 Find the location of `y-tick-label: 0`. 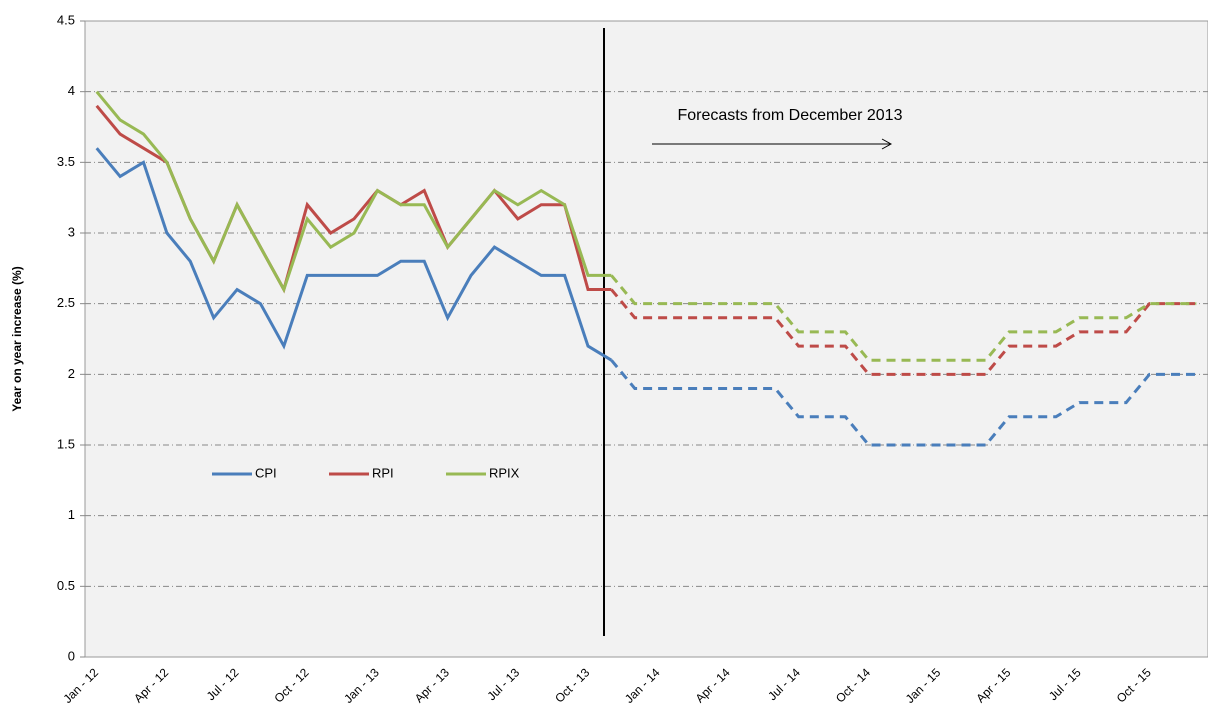

y-tick-label: 0 is located at coordinates (71, 655).